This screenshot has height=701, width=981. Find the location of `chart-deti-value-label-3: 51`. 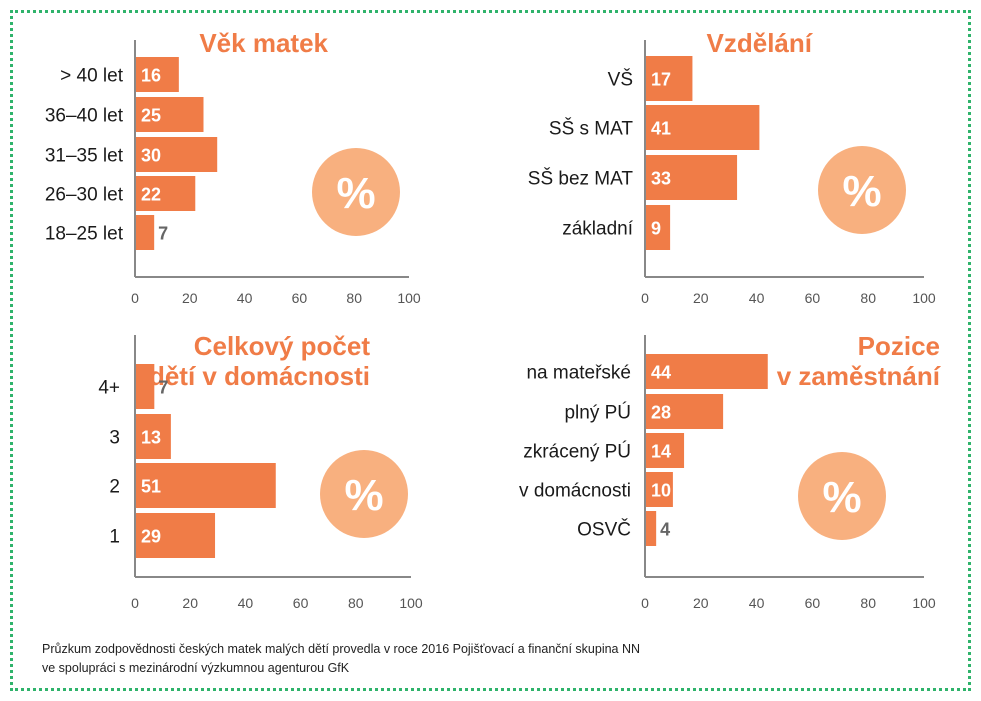

chart-deti-value-label-3: 51 is located at coordinates (151, 487).